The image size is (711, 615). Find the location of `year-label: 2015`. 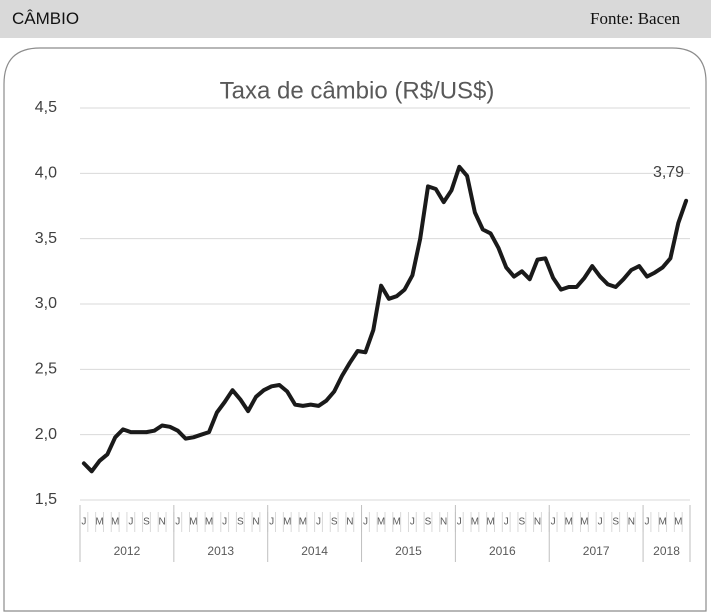

year-label: 2015 is located at coordinates (408, 551).